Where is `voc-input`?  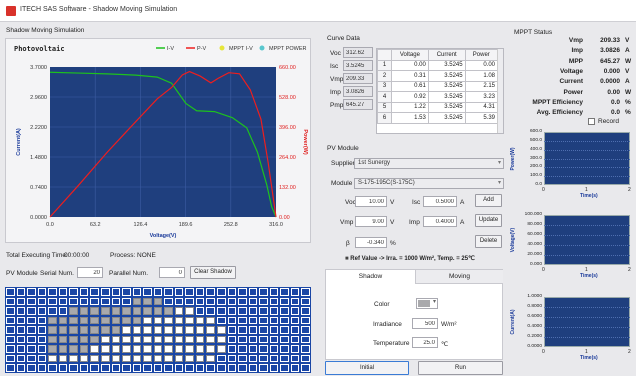
voc-input is located at coordinates (371, 201).